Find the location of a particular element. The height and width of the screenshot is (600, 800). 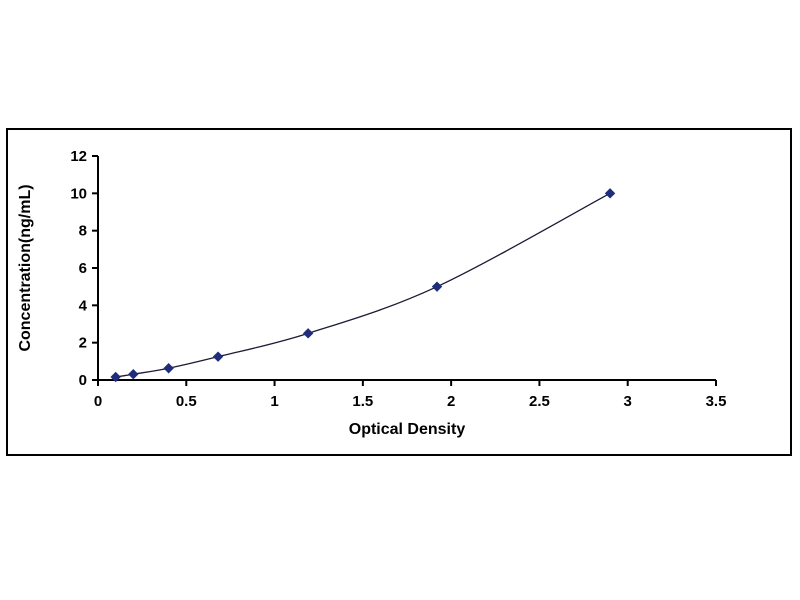

y-tick-label: 6 is located at coordinates (83, 268).